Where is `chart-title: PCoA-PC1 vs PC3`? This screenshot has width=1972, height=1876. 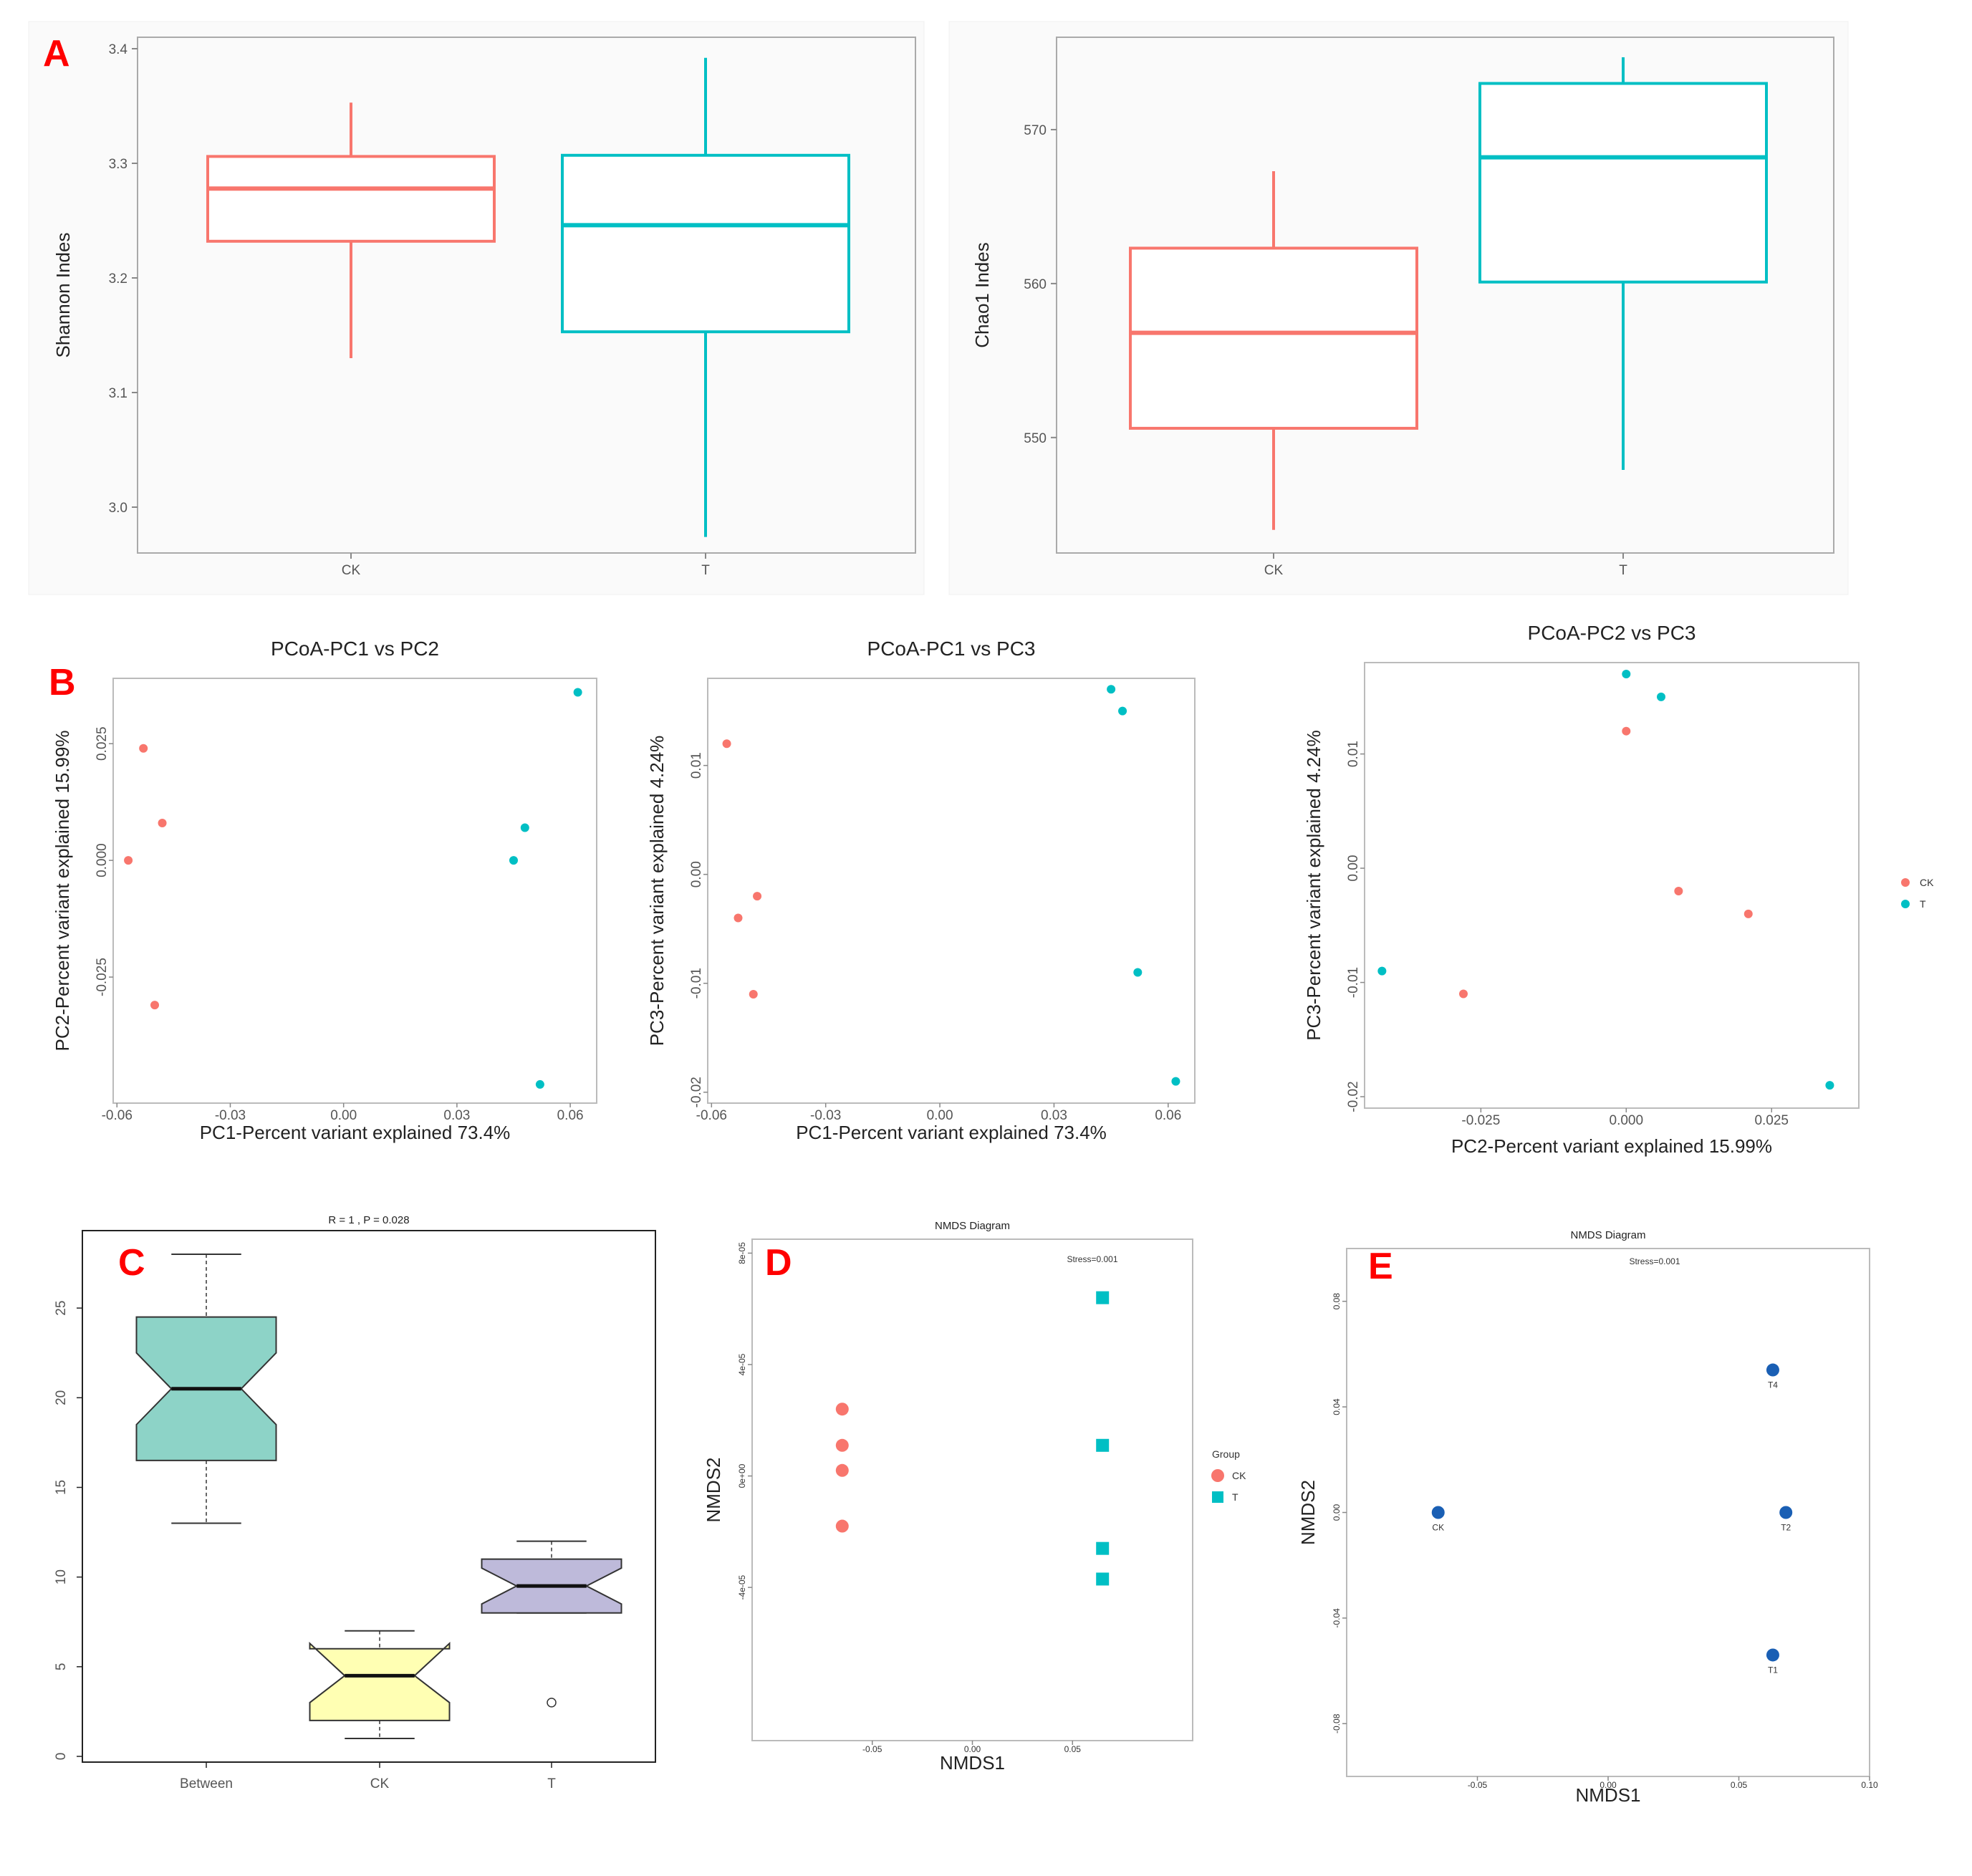 chart-title: PCoA-PC1 vs PC3 is located at coordinates (952, 649).